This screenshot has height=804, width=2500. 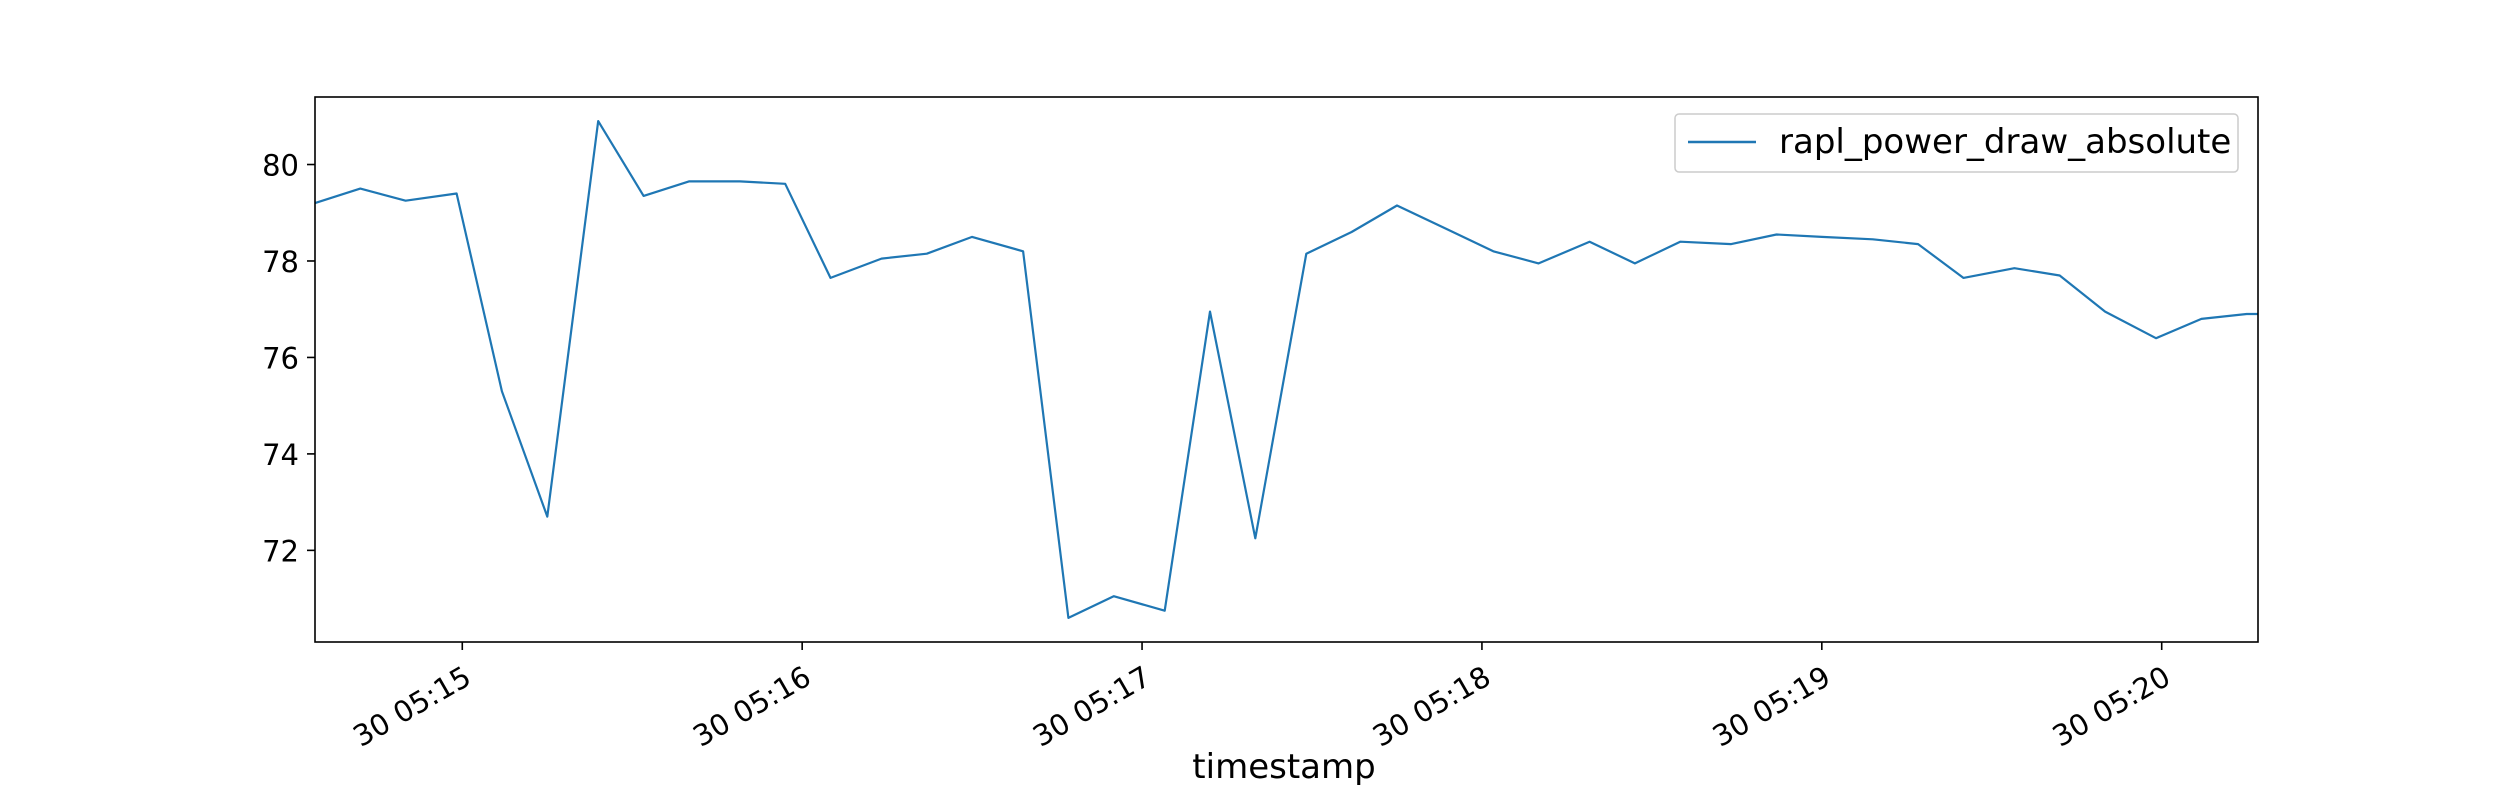 I want to click on legend-box, so click(x=1956, y=143).